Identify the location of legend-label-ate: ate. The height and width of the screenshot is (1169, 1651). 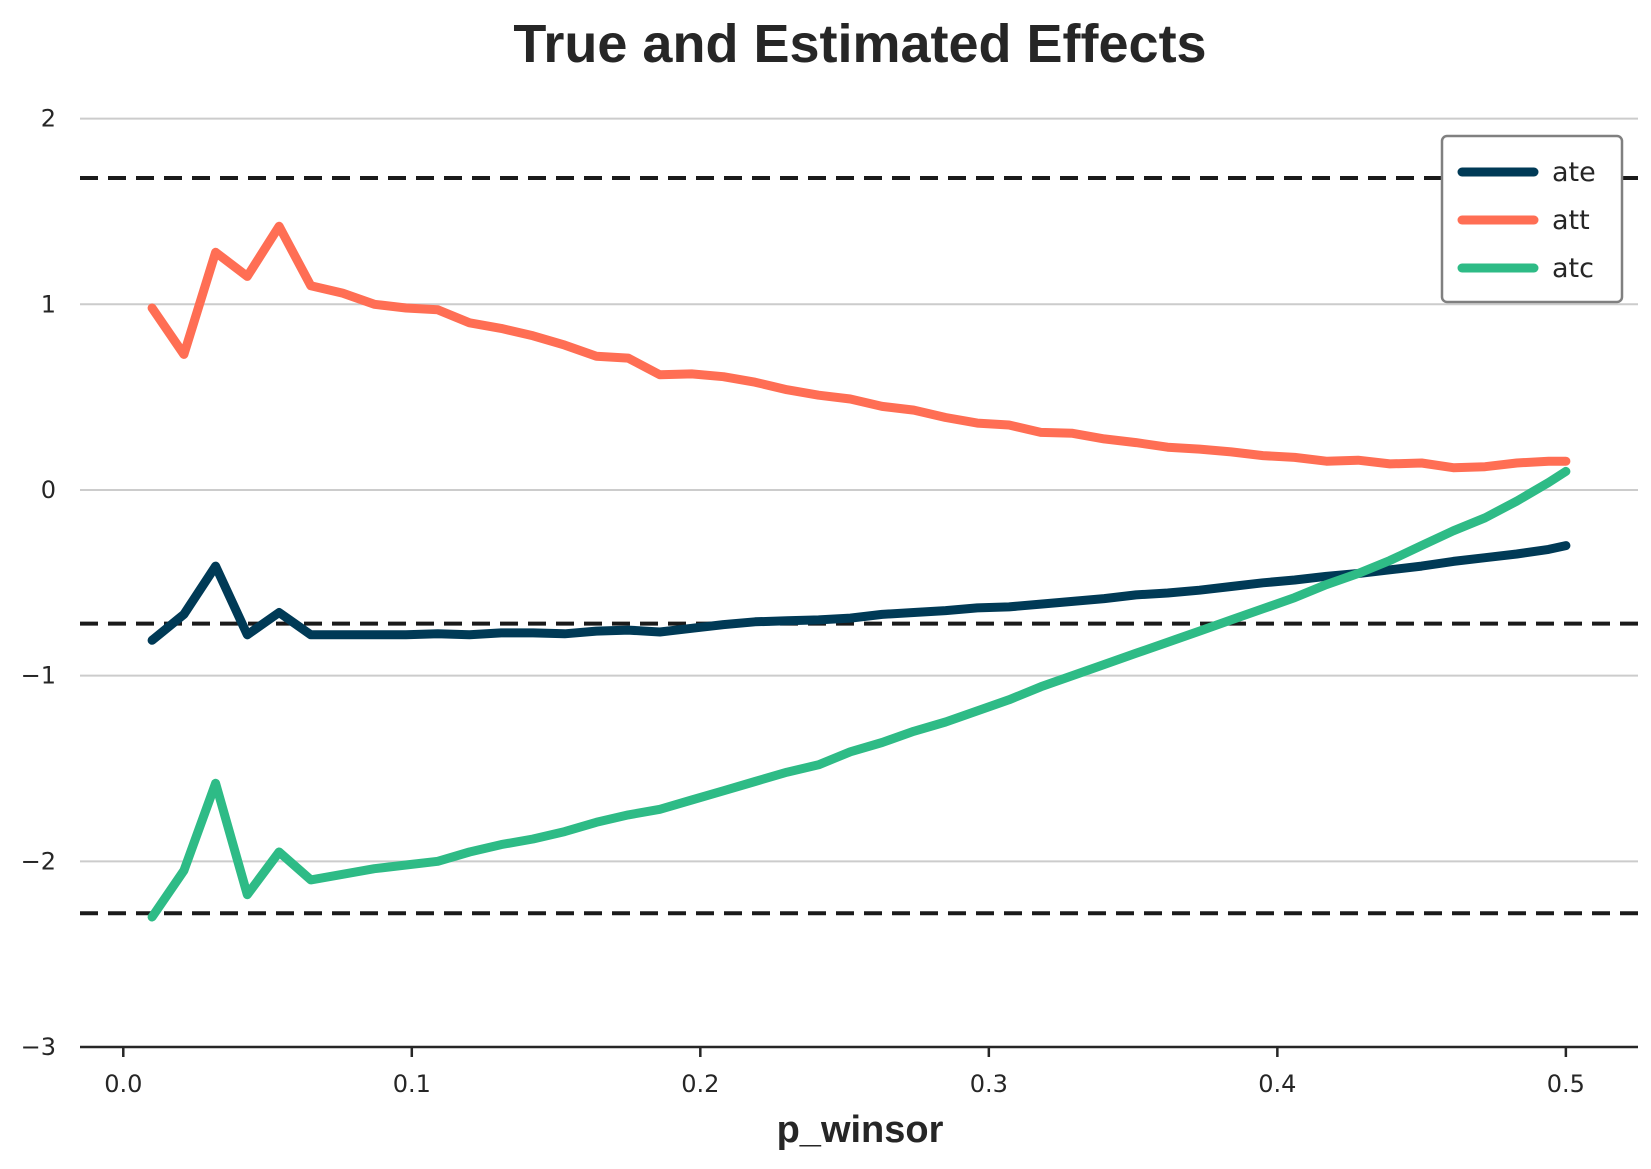
(1574, 172).